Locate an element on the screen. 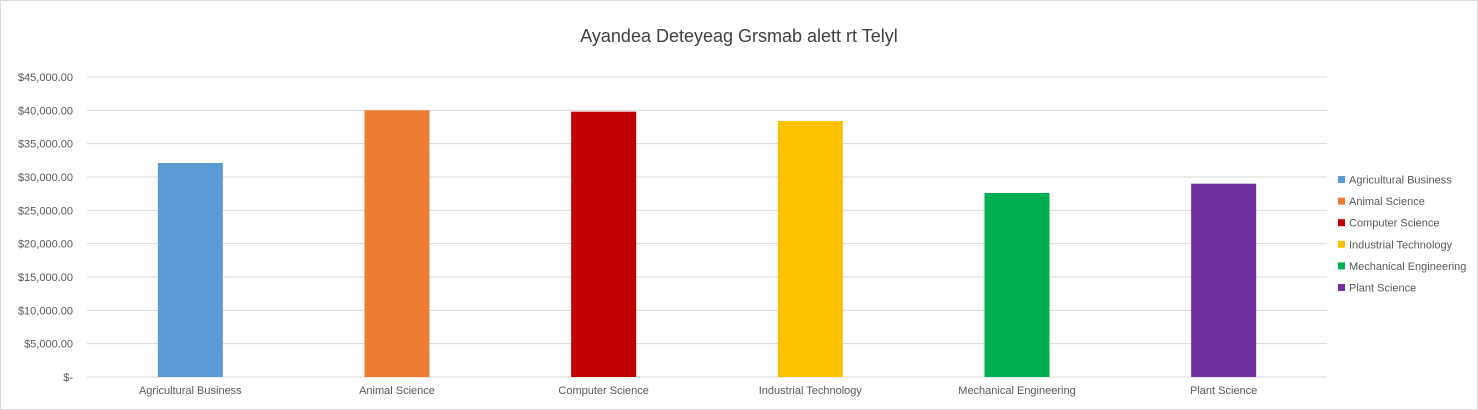 The image size is (1478, 410). y-tick-label: $40,000.00 is located at coordinates (45, 111).